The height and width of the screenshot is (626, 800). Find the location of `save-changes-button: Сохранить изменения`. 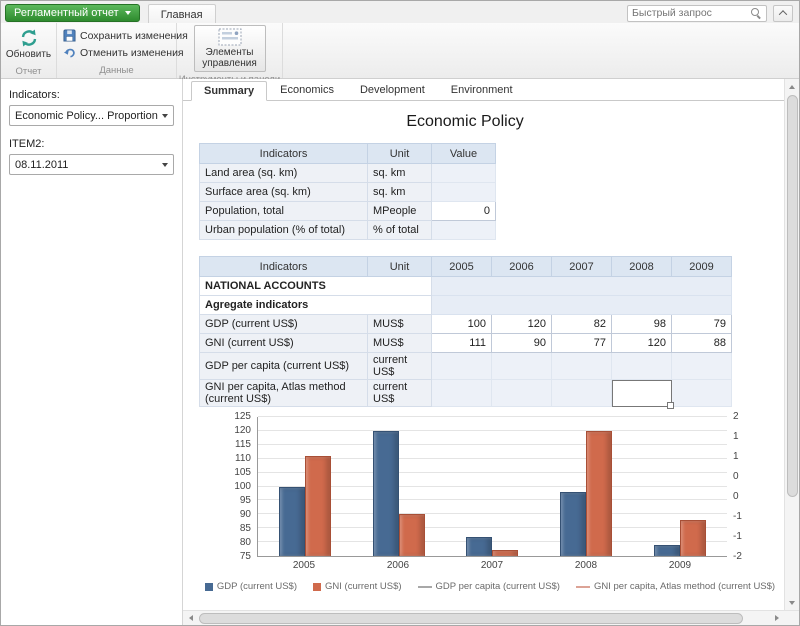

save-changes-button: Сохранить изменения is located at coordinates (125, 35).